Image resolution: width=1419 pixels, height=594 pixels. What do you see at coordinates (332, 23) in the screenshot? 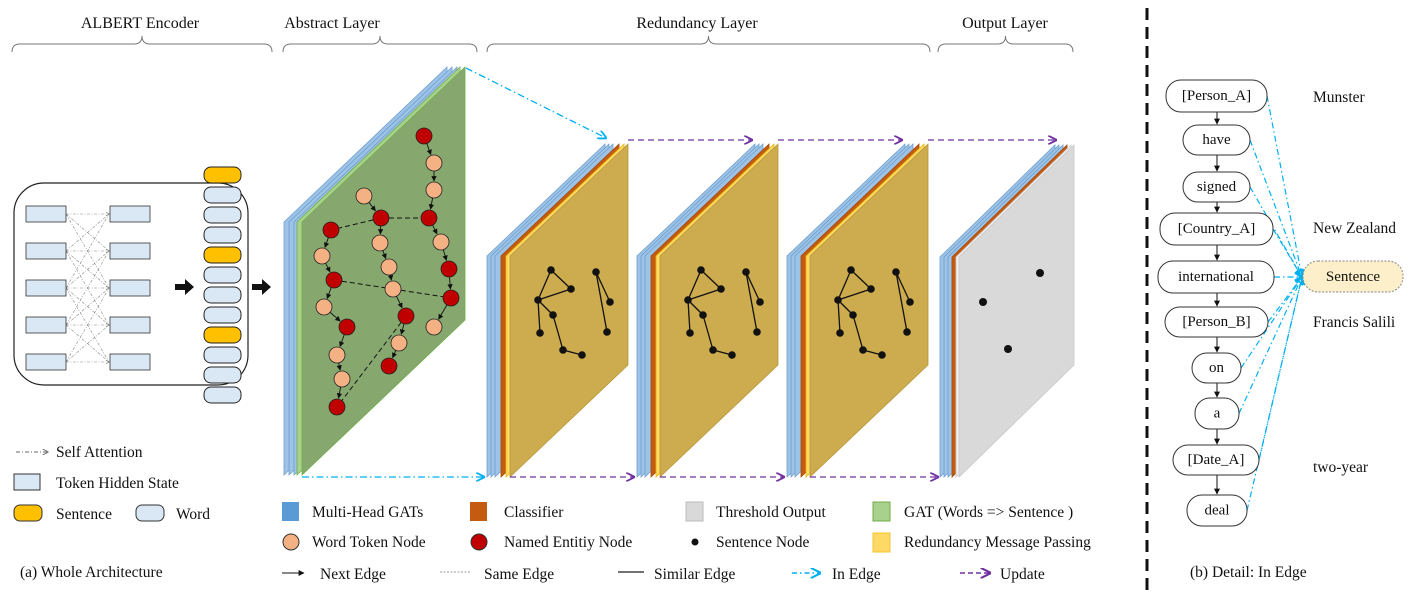
I see `section-title-abstract: Abstract Layer` at bounding box center [332, 23].